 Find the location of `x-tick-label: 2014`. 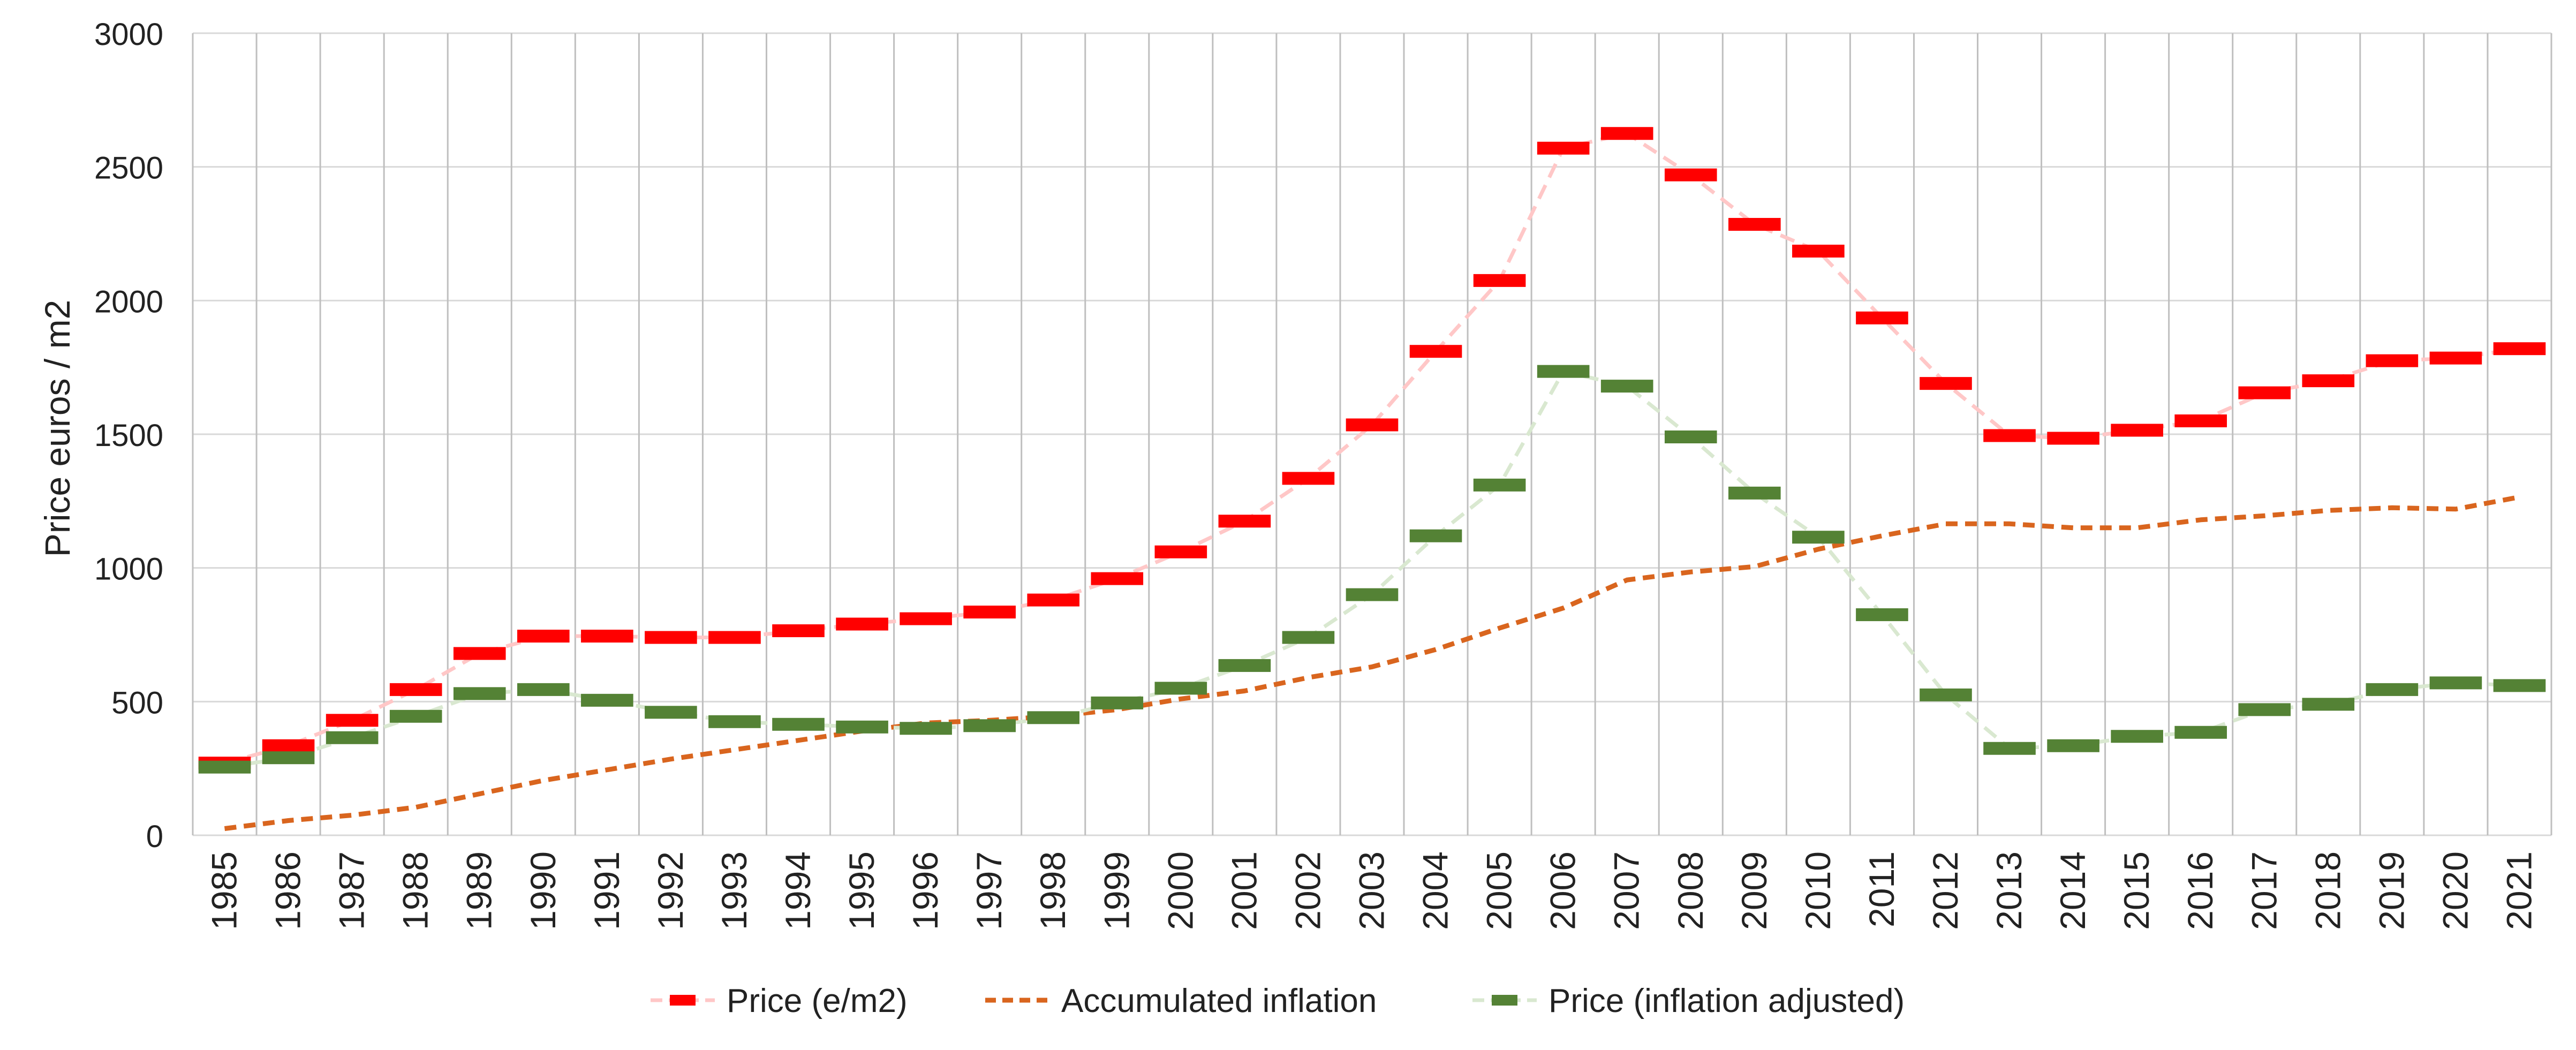

x-tick-label: 2014 is located at coordinates (2072, 890).